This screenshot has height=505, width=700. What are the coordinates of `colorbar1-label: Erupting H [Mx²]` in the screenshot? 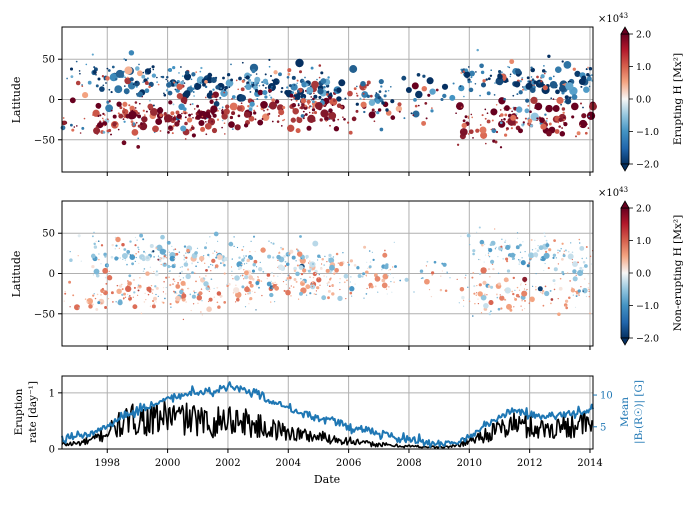 It's located at (678, 99).